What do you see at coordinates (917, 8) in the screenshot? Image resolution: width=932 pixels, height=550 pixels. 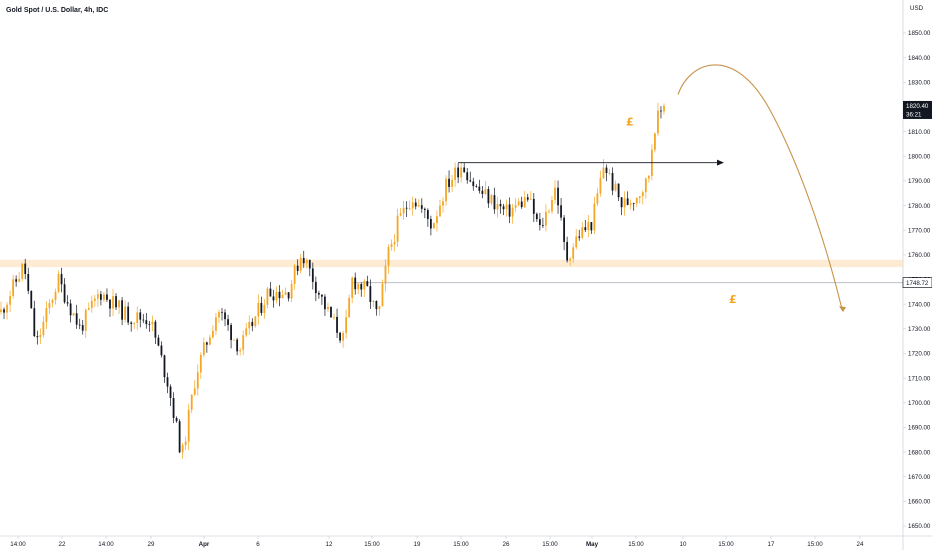 I see `currency-label: USD` at bounding box center [917, 8].